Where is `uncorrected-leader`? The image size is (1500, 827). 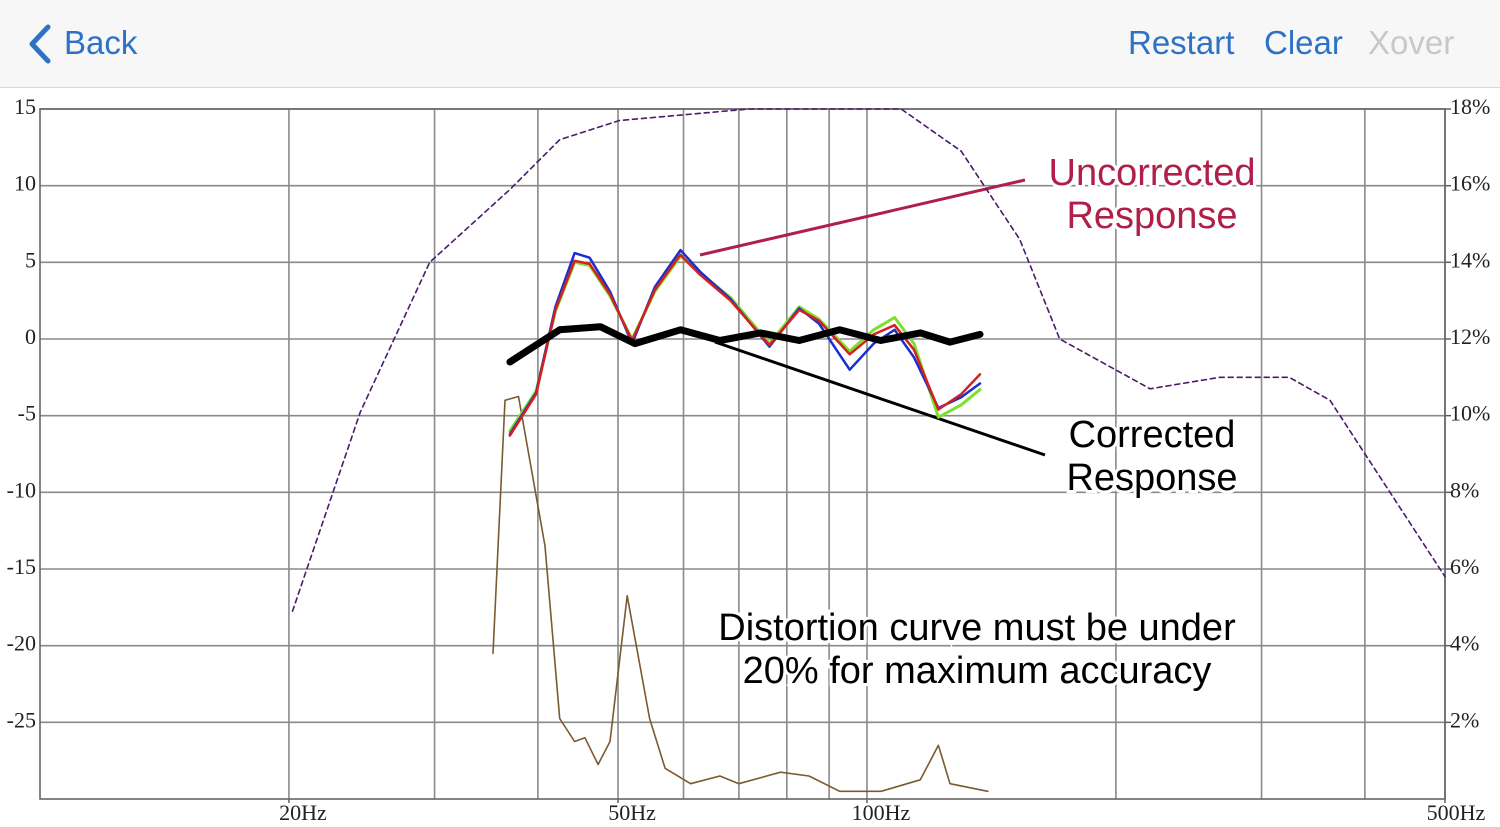 uncorrected-leader is located at coordinates (862, 217).